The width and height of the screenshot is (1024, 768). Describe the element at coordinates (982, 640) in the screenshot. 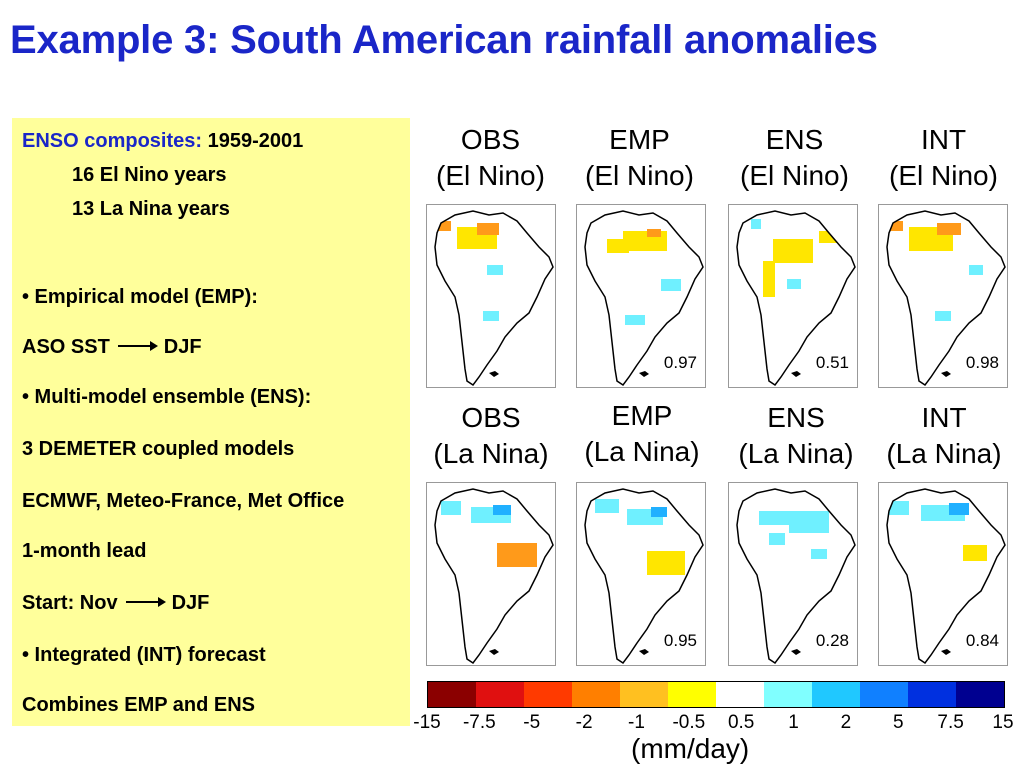

I see `correlation-value: 0.84` at that location.